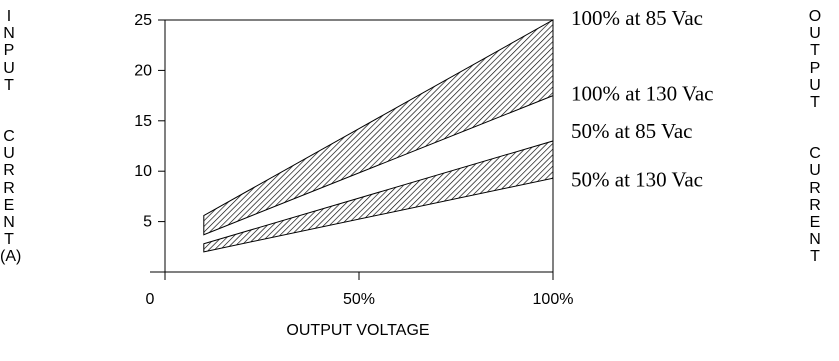 The height and width of the screenshot is (361, 839). I want to click on x-axis-label: OUTPUT VOLTAGE, so click(357, 330).